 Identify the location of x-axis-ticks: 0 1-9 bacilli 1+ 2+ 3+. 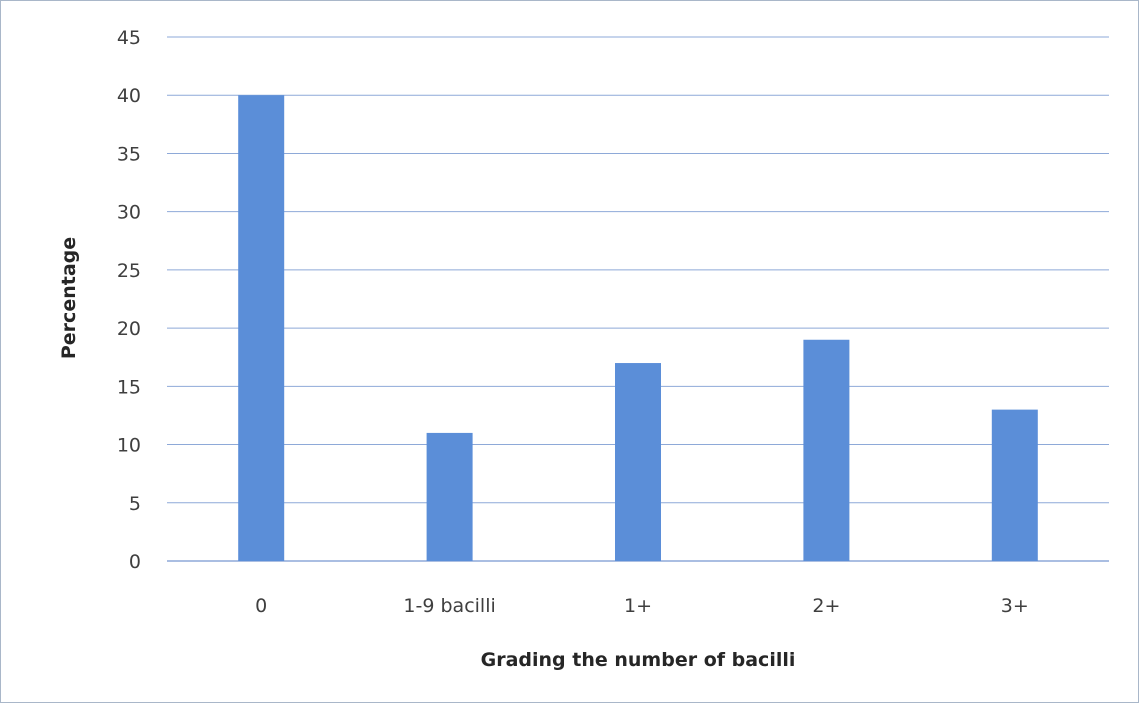
(642, 606).